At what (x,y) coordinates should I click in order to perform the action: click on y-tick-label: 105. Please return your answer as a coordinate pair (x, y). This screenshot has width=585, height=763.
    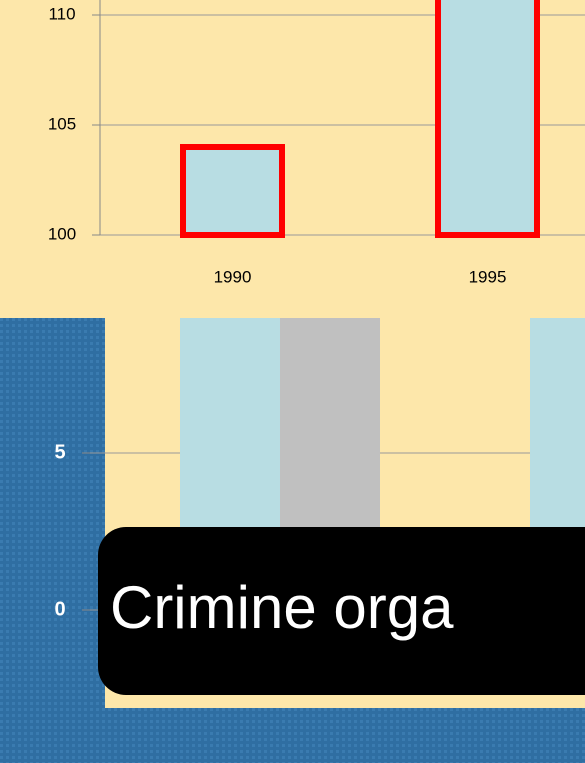
    Looking at the image, I should click on (62, 123).